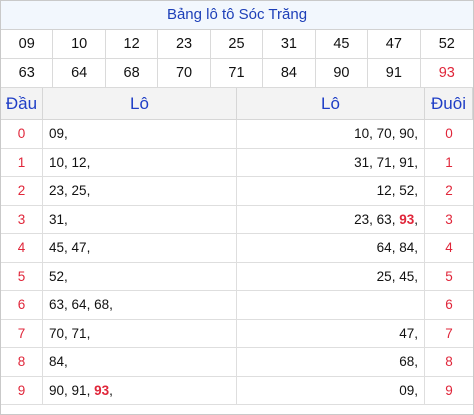 The width and height of the screenshot is (474, 415). I want to click on header-lo-right: Lô, so click(331, 104).